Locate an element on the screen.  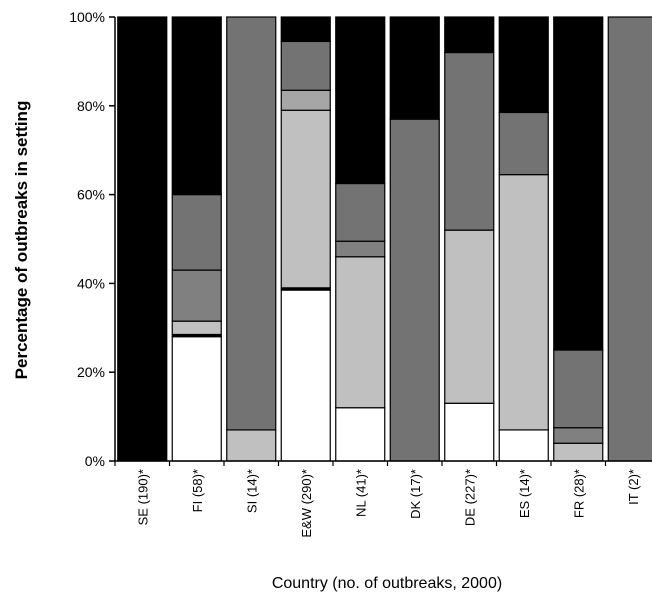
y-tick-label: 80% is located at coordinates (91, 106).